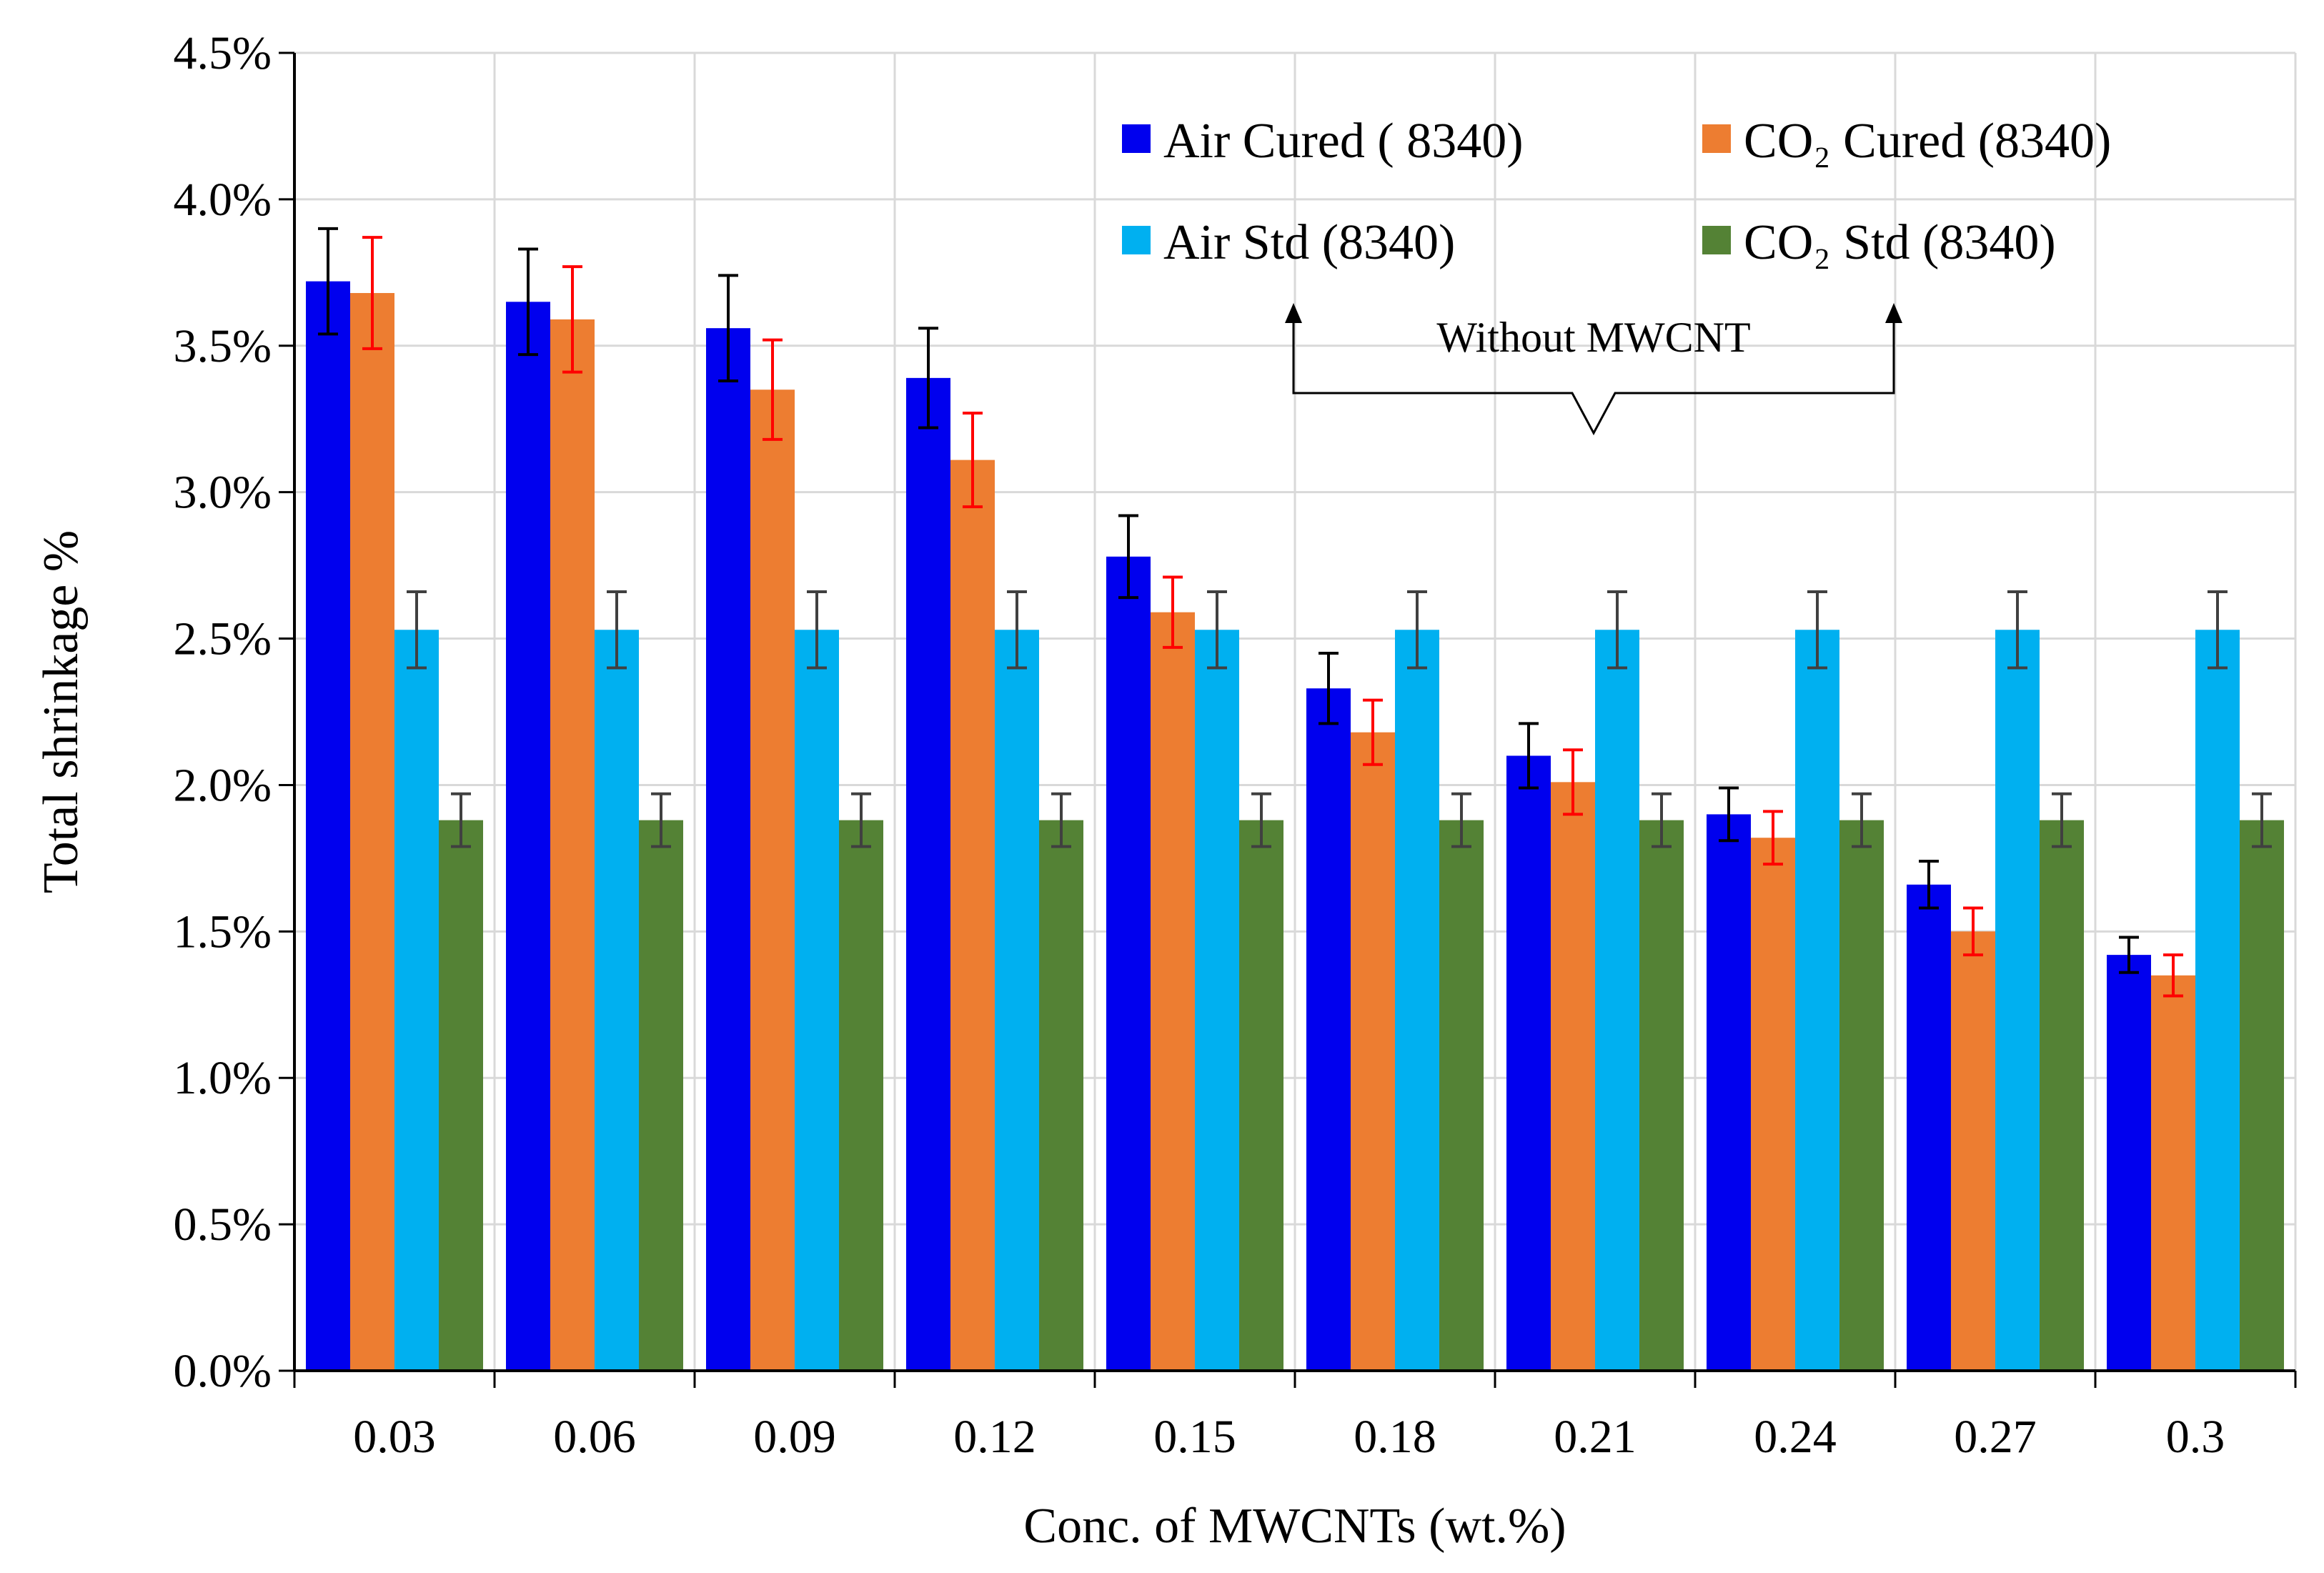 The image size is (2324, 1573). What do you see at coordinates (1927, 141) in the screenshot?
I see `legend-label: CO₂ Cured (8340)` at bounding box center [1927, 141].